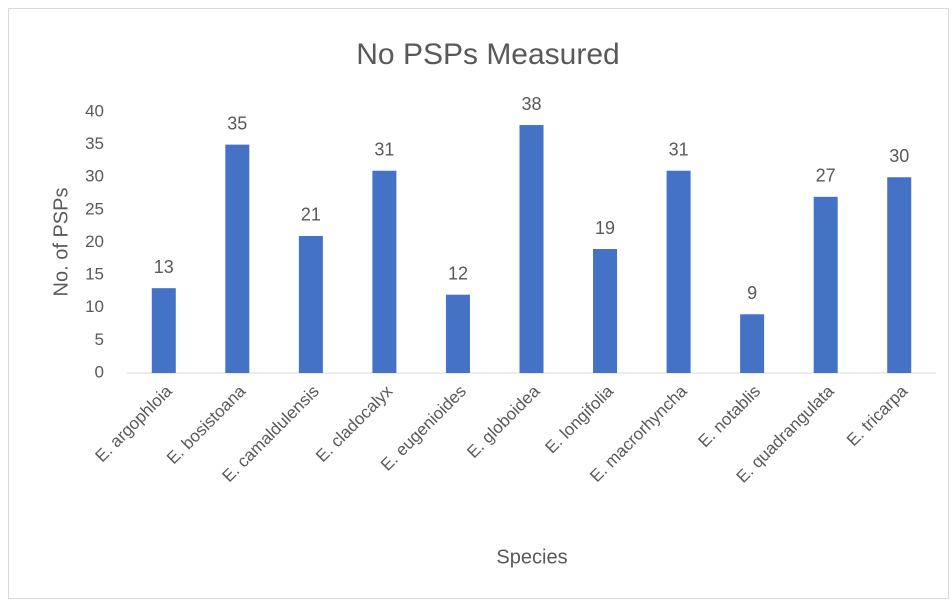  Describe the element at coordinates (531, 557) in the screenshot. I see `x-axis-label: Species` at that location.